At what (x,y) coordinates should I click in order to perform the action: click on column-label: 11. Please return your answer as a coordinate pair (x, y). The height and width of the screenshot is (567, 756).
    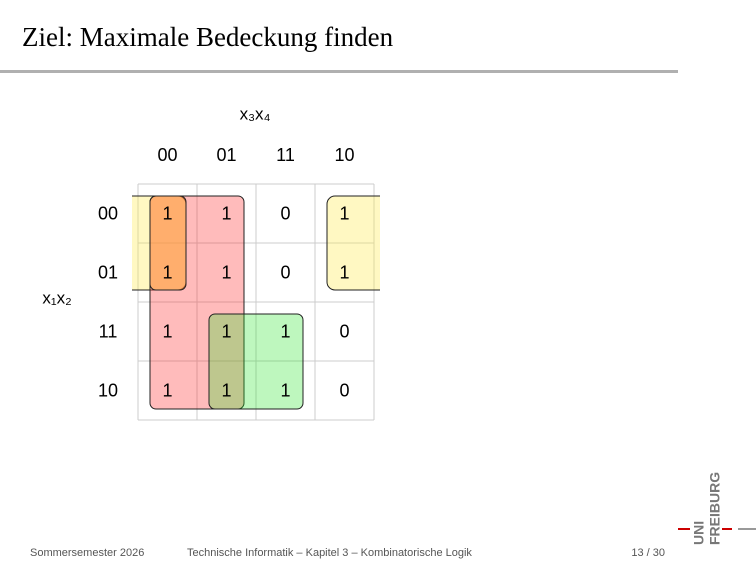
    Looking at the image, I should click on (285, 155).